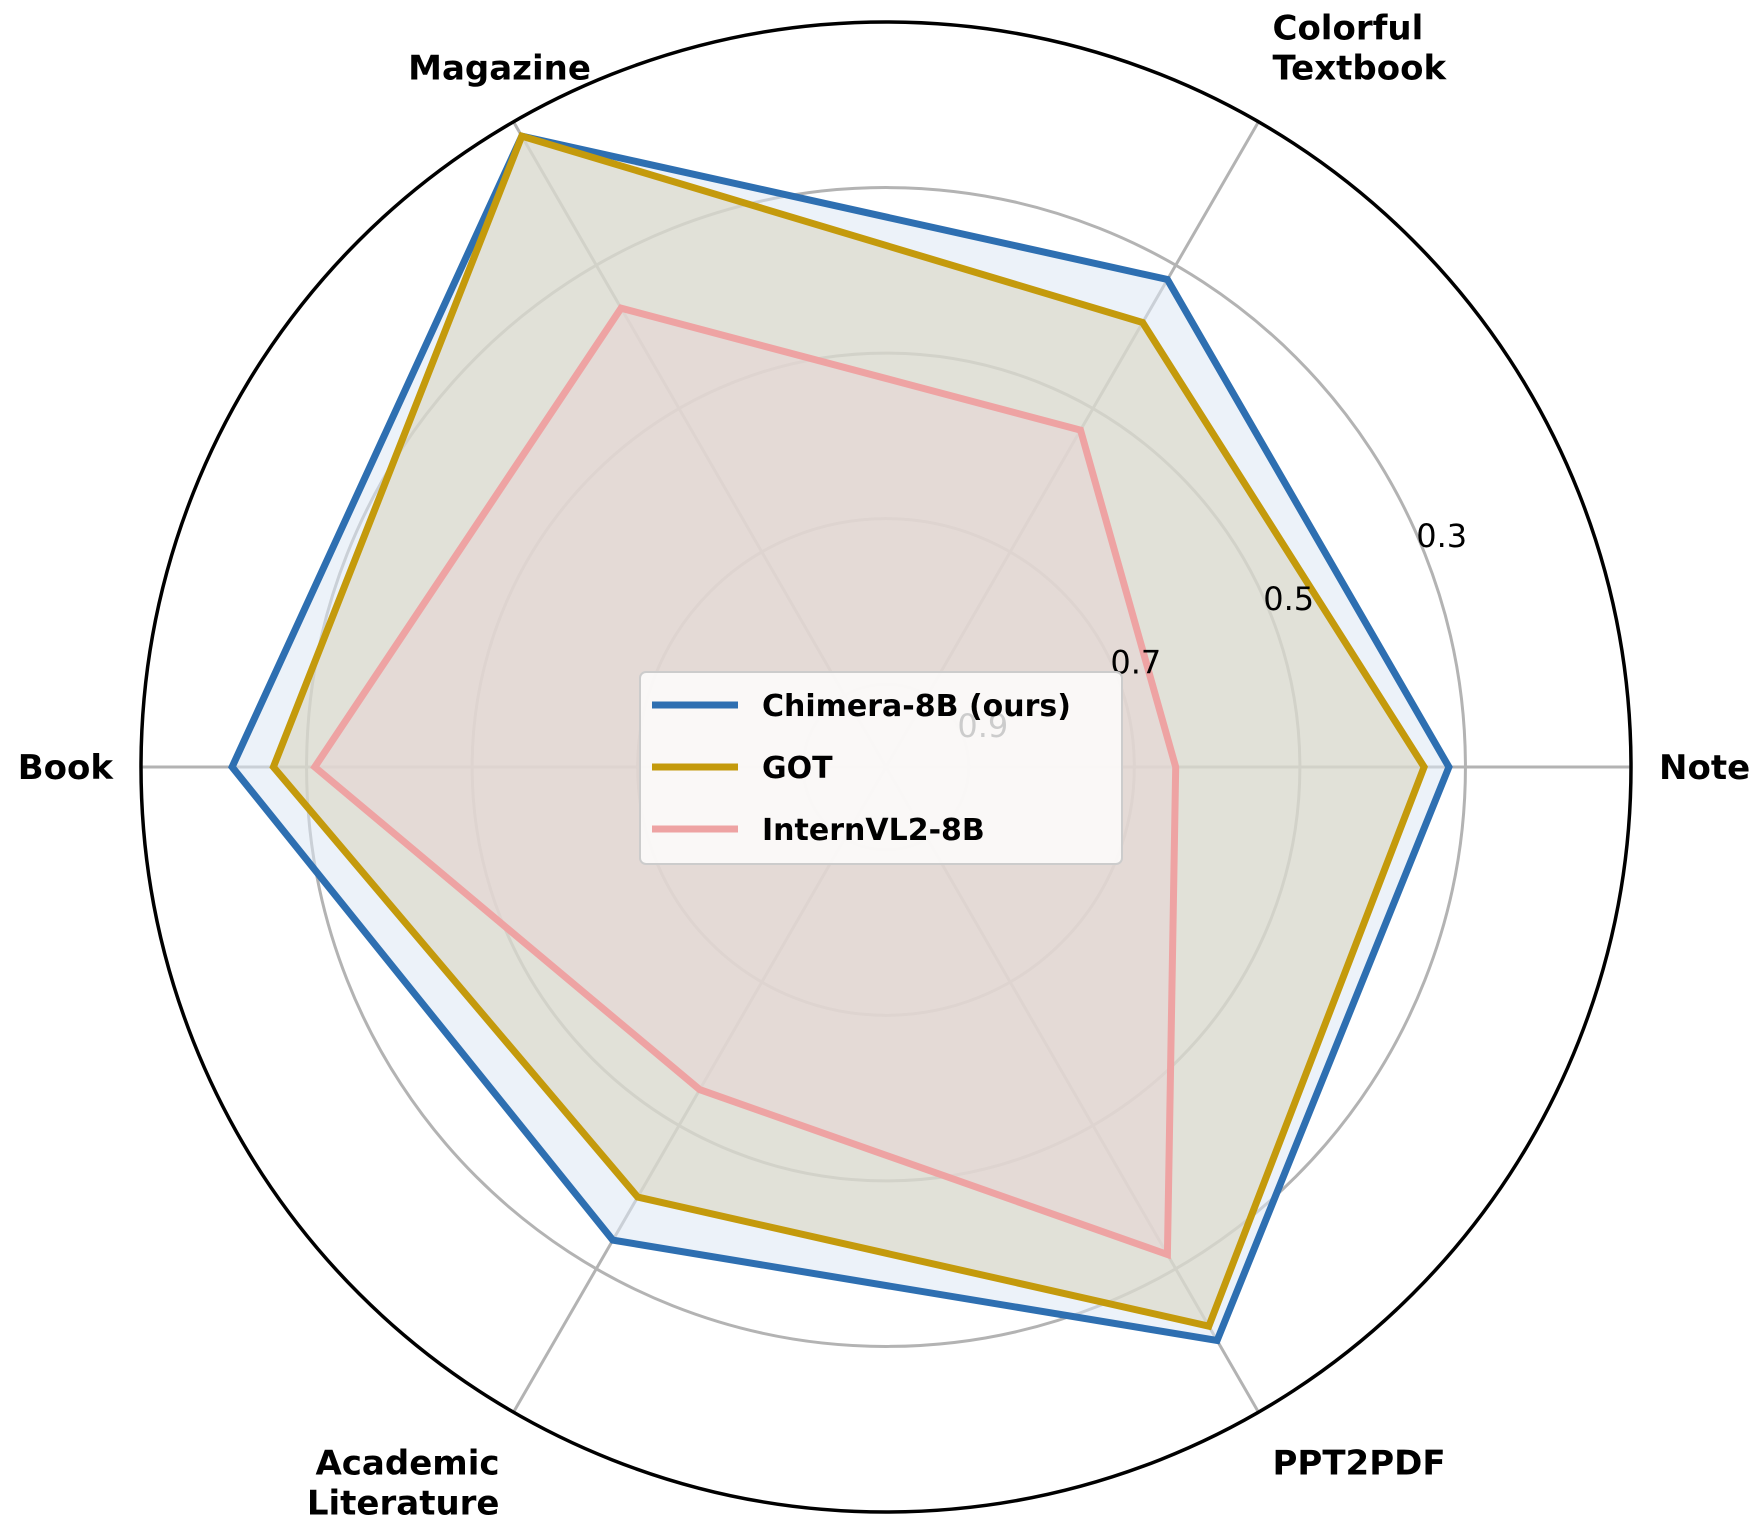 This screenshot has height=1531, width=1760. I want to click on category-label-0: Note, so click(1704, 768).